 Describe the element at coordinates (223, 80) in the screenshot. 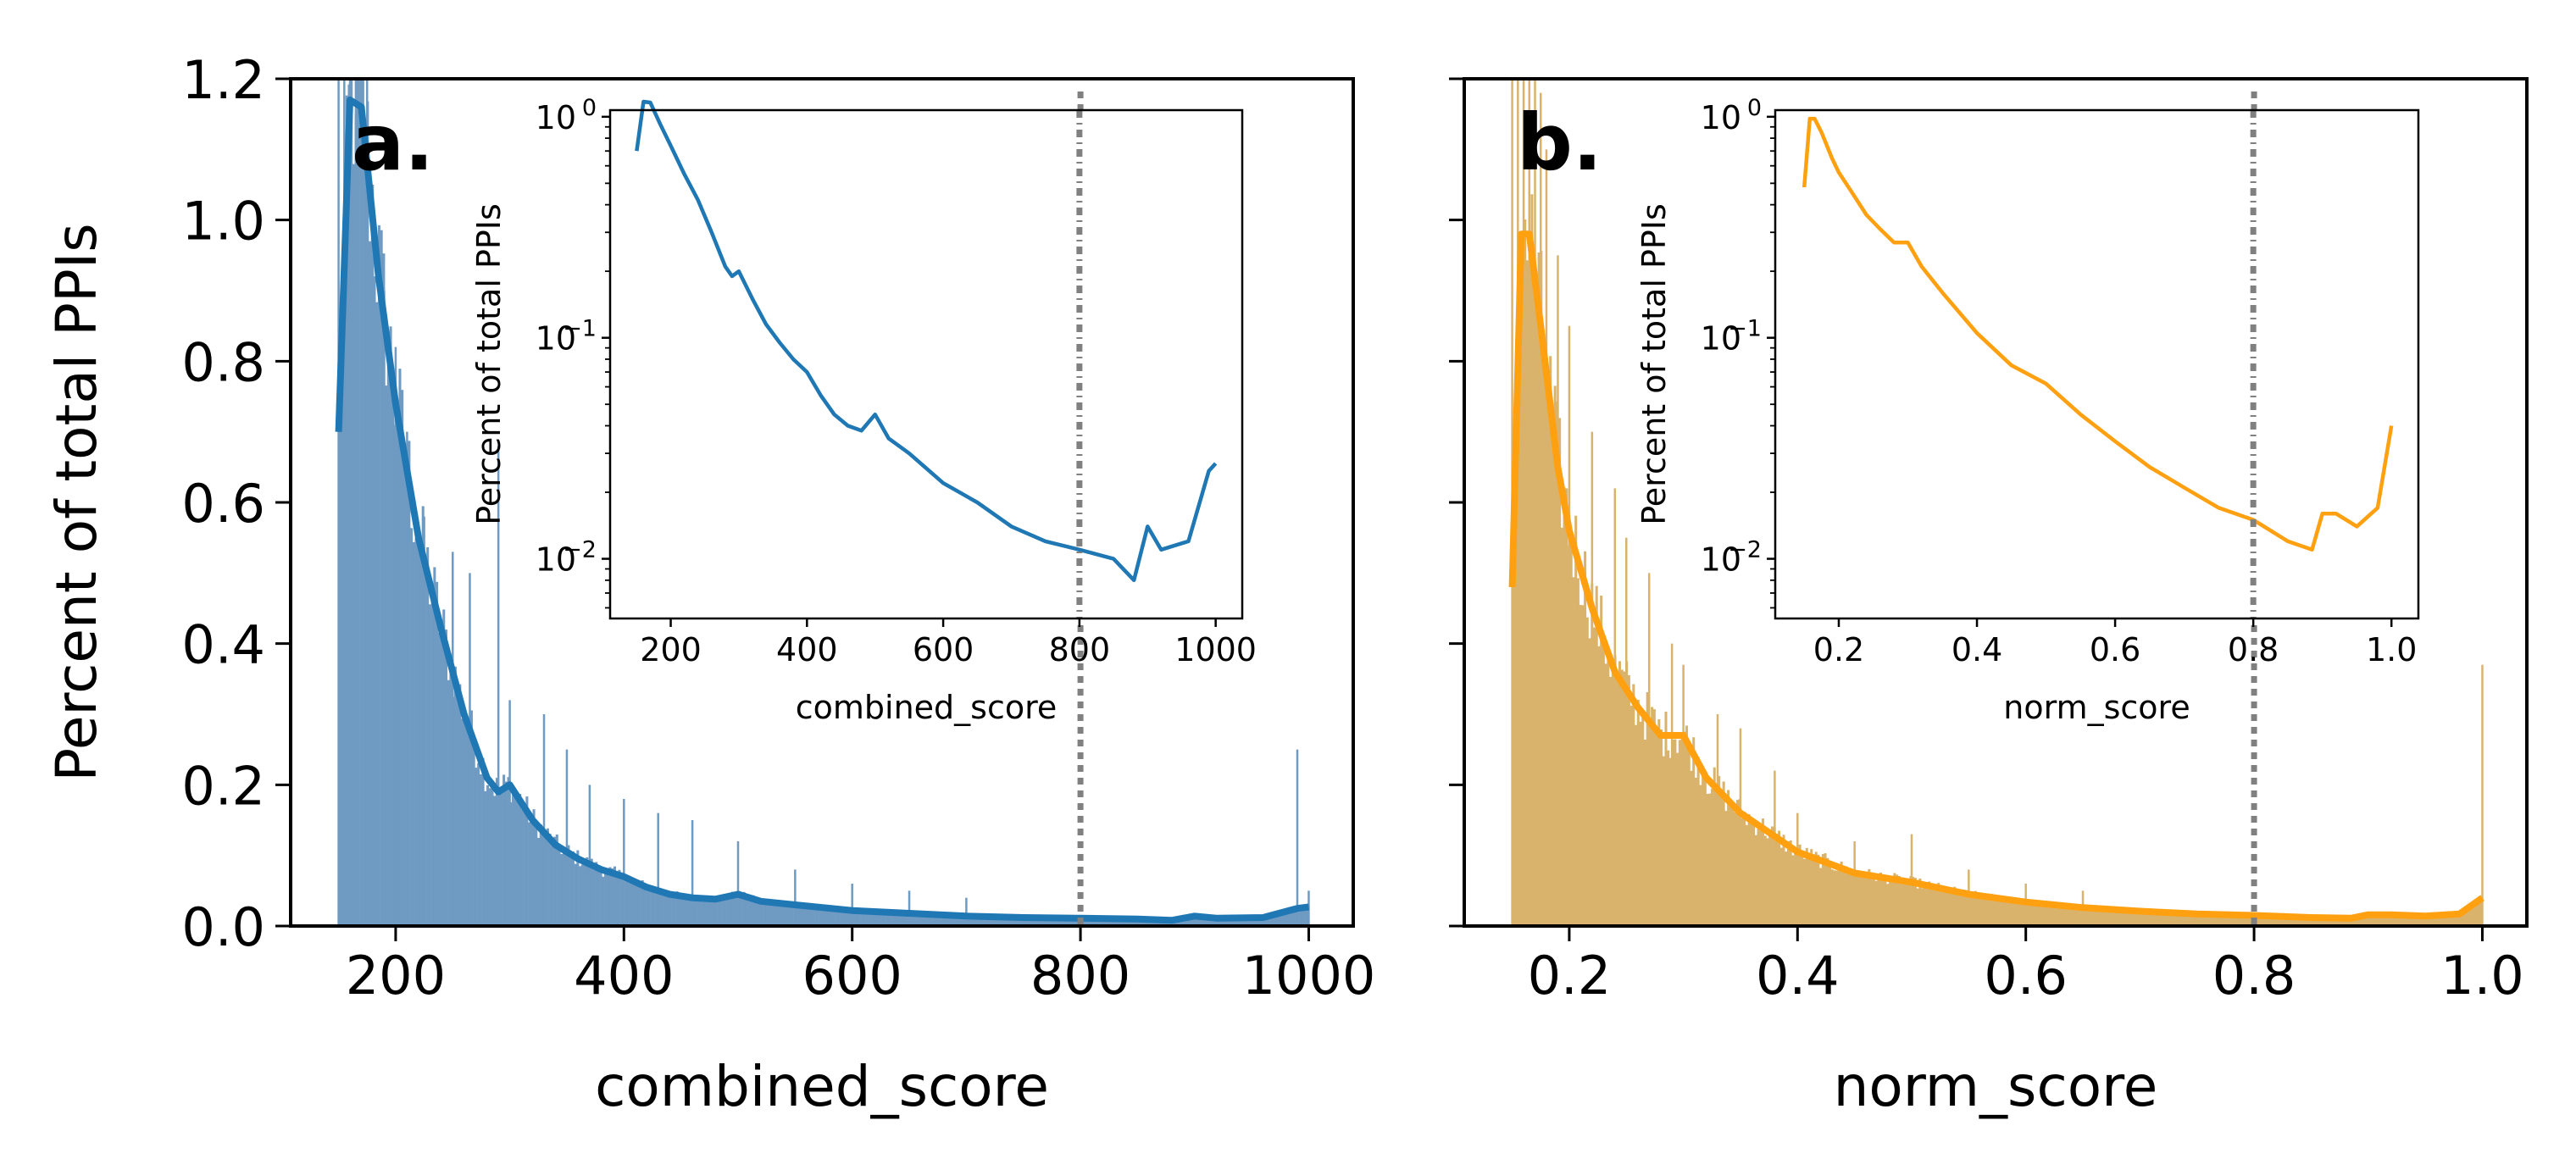

I see `y-tick-label: 1.2` at that location.